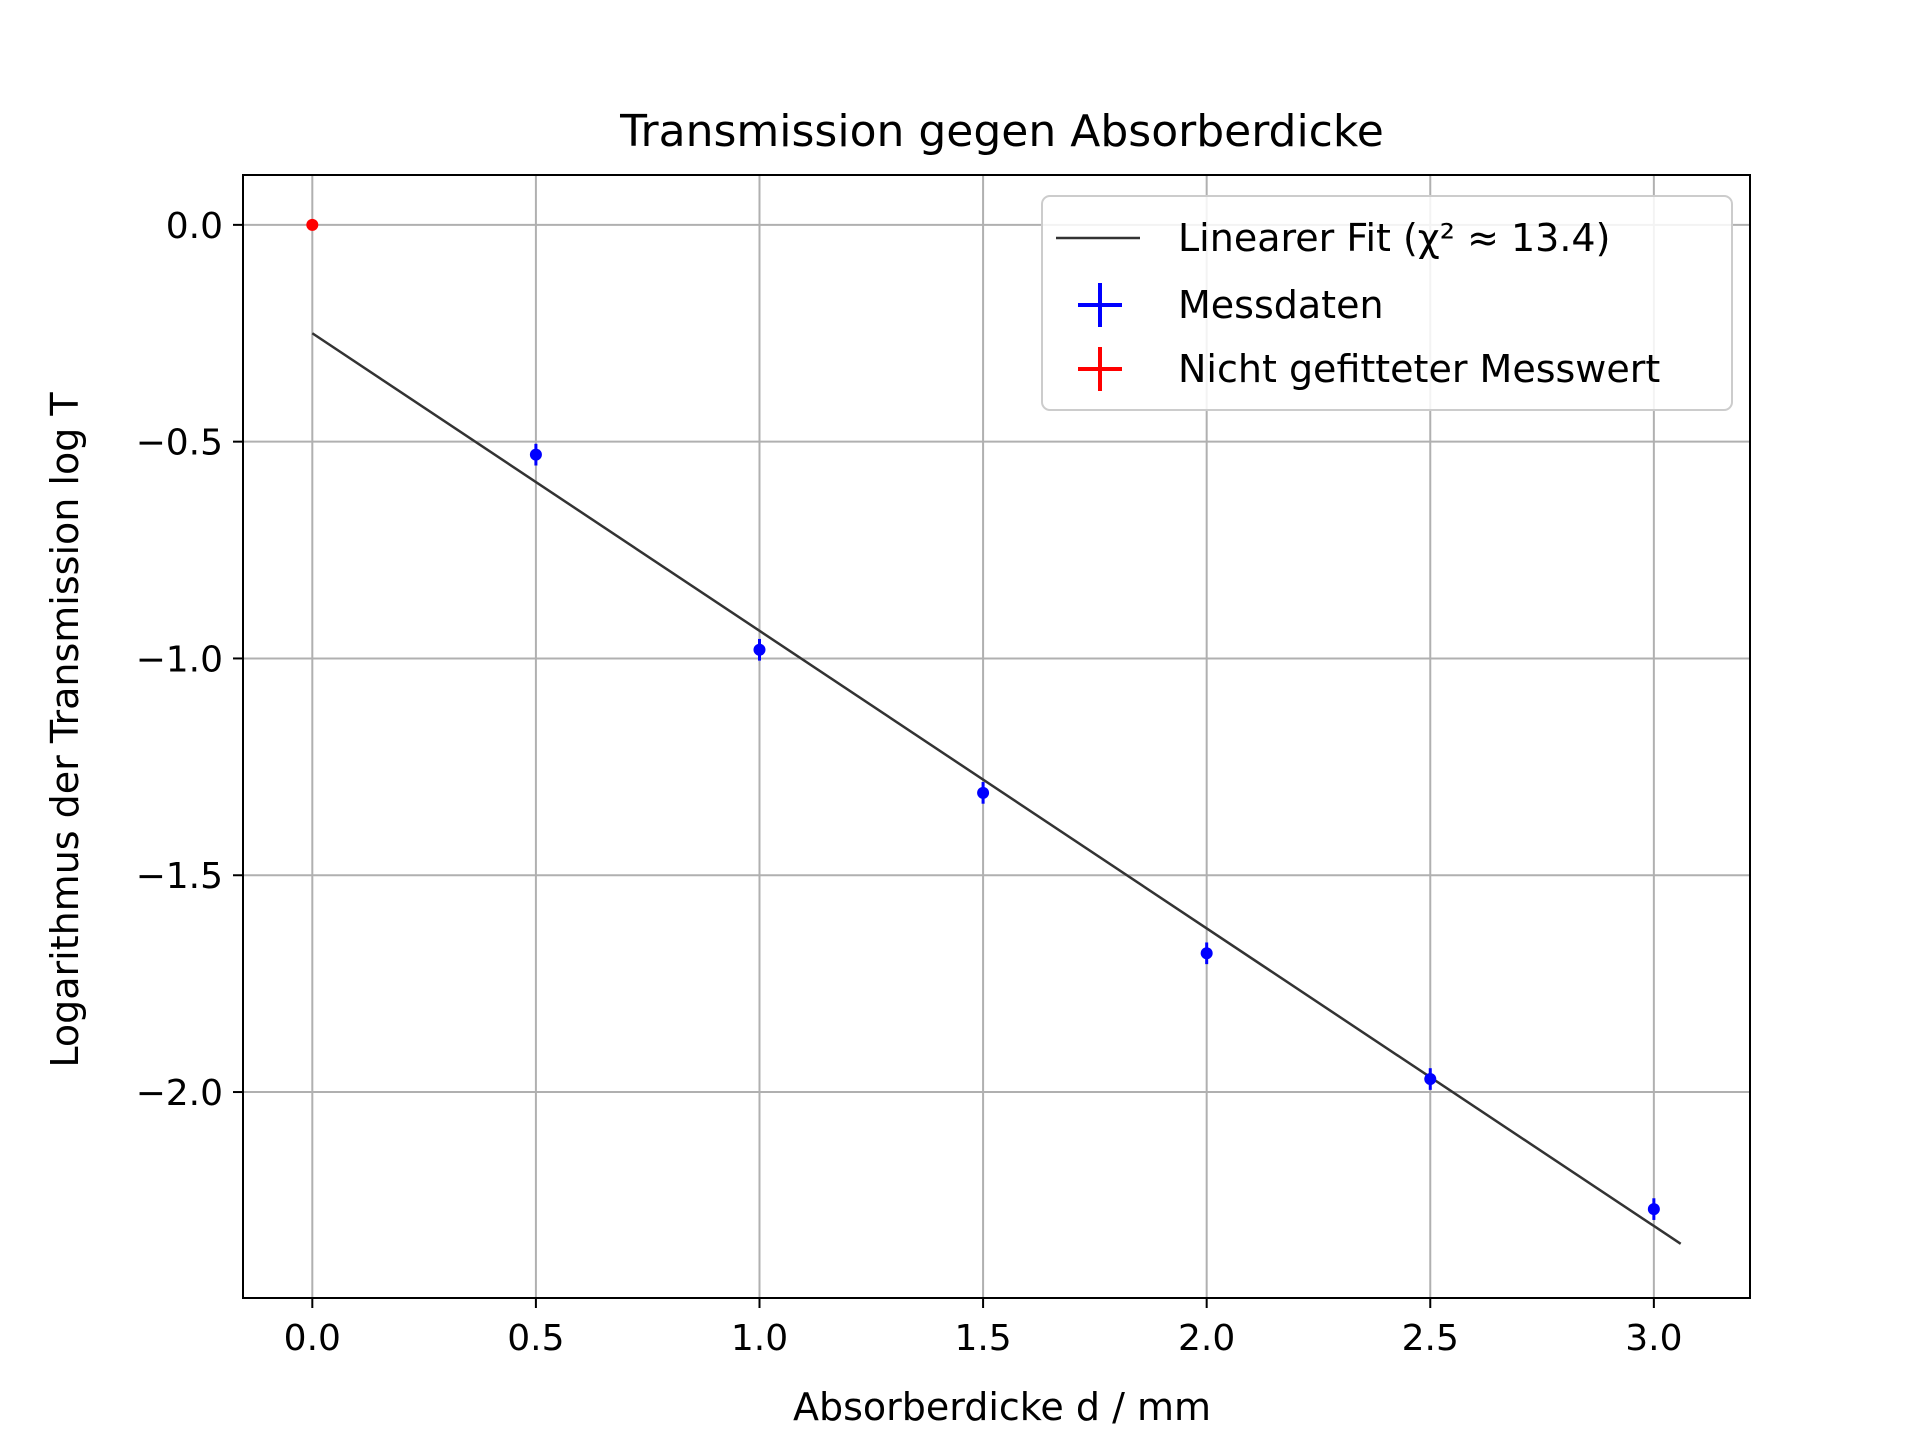  Describe the element at coordinates (1281, 305) in the screenshot. I see `legend-label-messdaten: Messdaten` at that location.